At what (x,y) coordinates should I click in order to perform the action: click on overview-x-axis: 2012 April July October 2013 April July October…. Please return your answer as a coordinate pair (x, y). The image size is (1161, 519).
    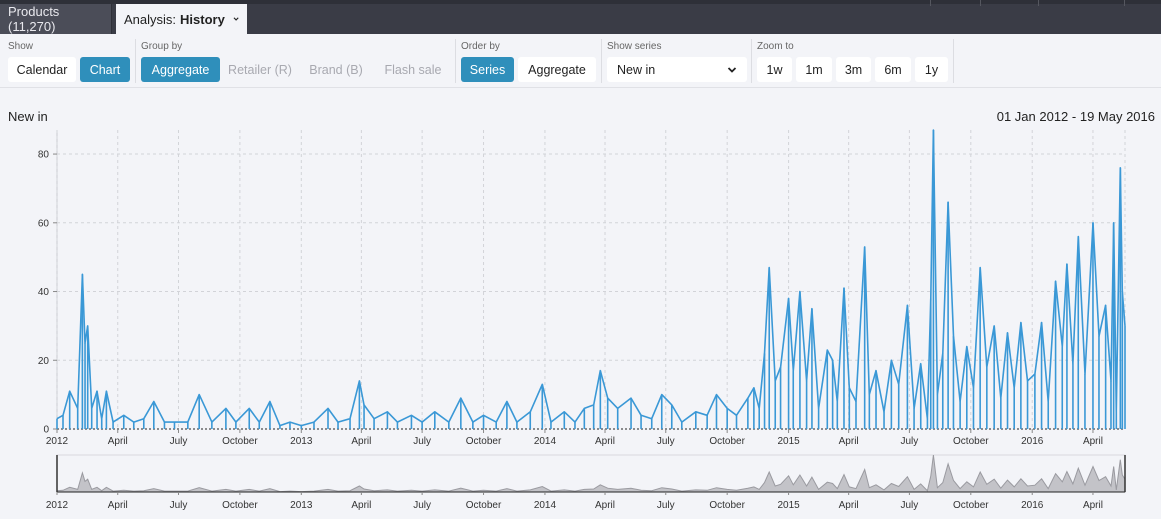
    Looking at the image, I should click on (574, 501).